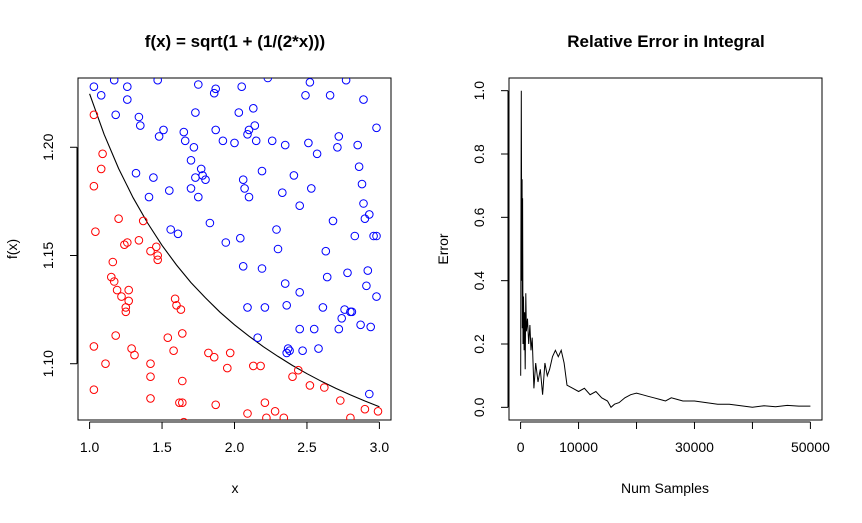 The image size is (862, 523). What do you see at coordinates (479, 344) in the screenshot?
I see `y-tick-label: 0.2` at bounding box center [479, 344].